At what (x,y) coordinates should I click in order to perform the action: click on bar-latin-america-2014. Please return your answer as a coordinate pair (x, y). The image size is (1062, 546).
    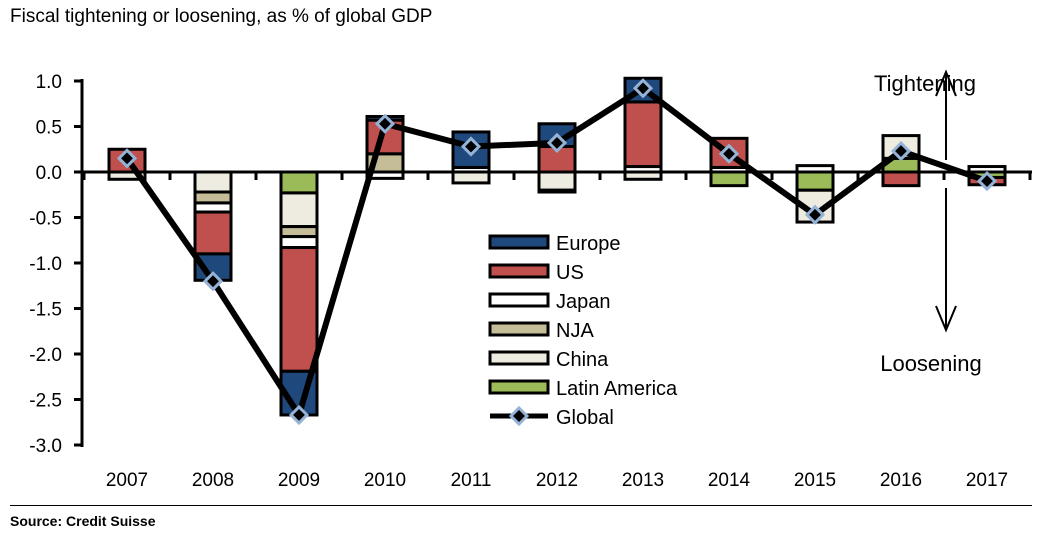
    Looking at the image, I should click on (729, 179).